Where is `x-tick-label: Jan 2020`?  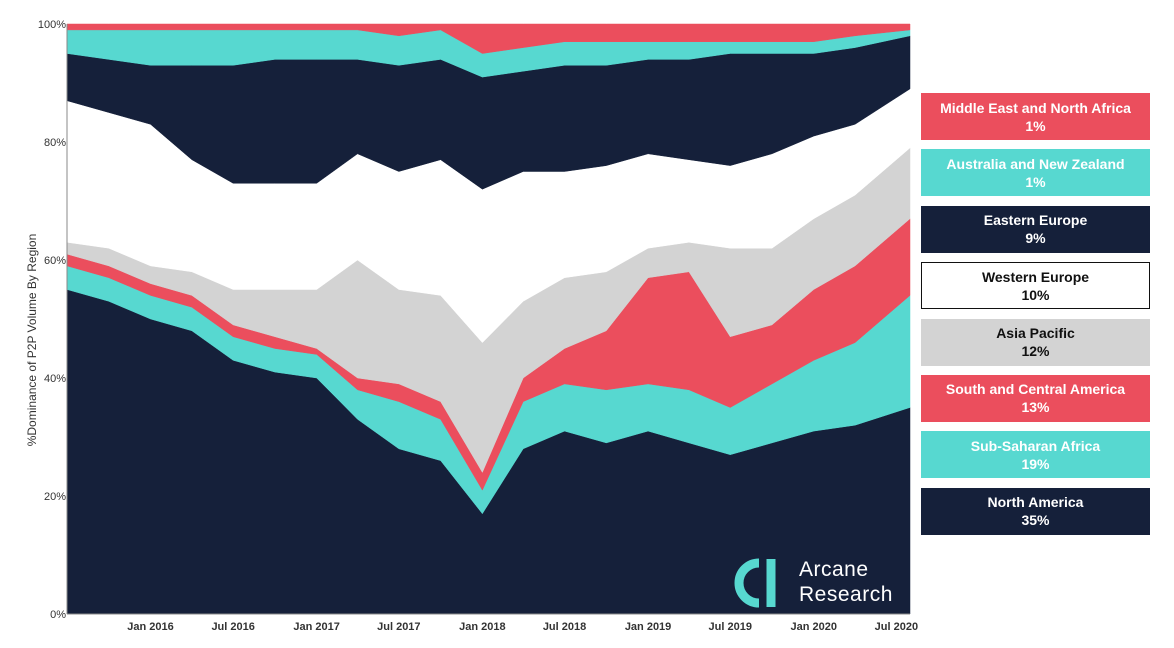
x-tick-label: Jan 2020 is located at coordinates (814, 627).